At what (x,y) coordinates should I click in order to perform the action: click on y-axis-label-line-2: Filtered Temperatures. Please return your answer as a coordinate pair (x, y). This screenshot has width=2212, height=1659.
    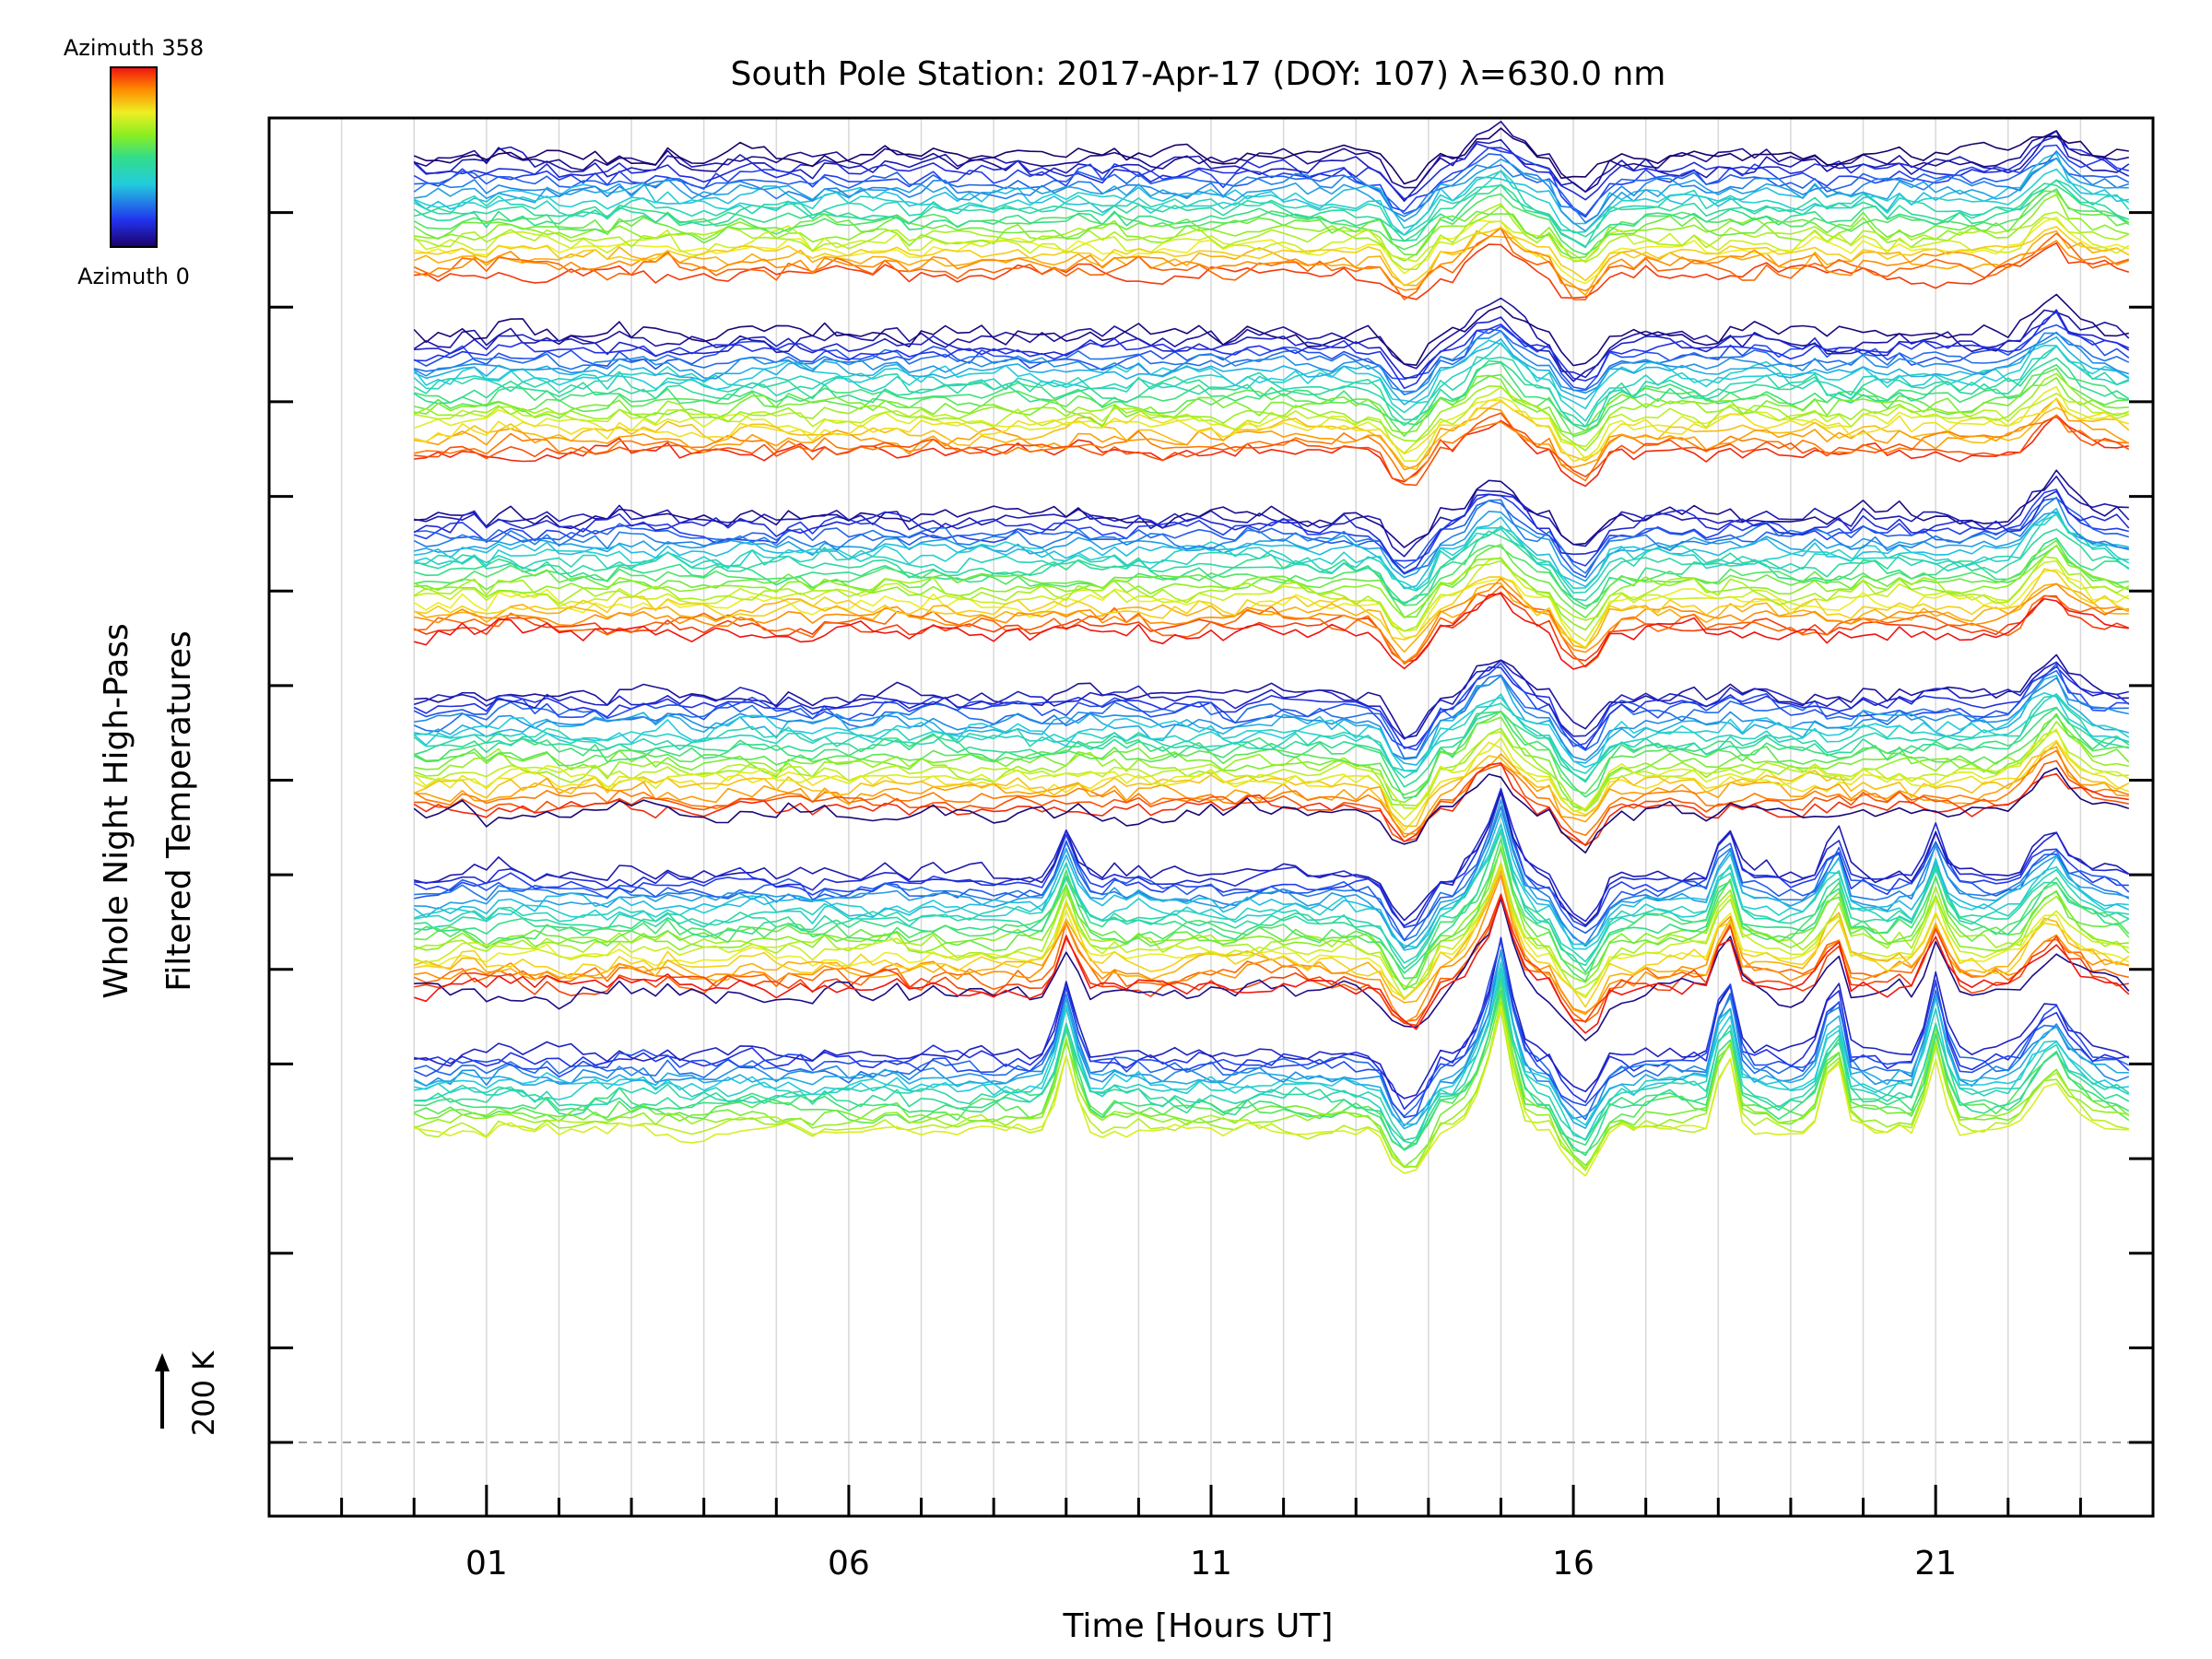
    Looking at the image, I should click on (179, 811).